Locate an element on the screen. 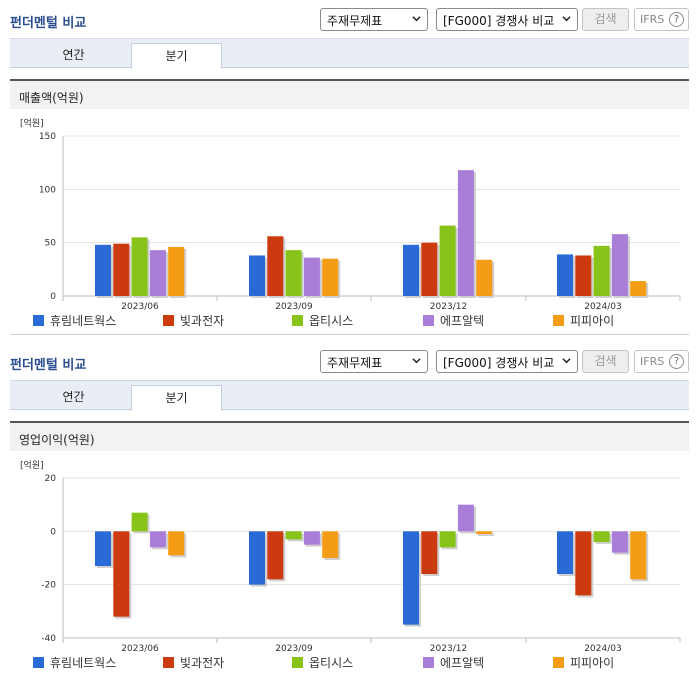 This screenshot has height=684, width=696. chart-subheader: 영업이익(억원) is located at coordinates (349, 436).